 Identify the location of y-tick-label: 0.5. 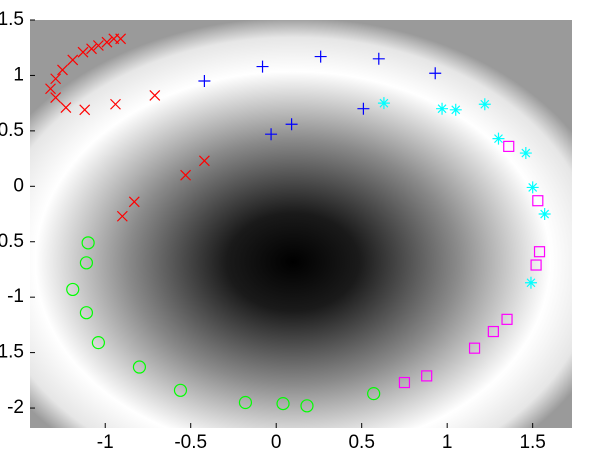
(12, 130).